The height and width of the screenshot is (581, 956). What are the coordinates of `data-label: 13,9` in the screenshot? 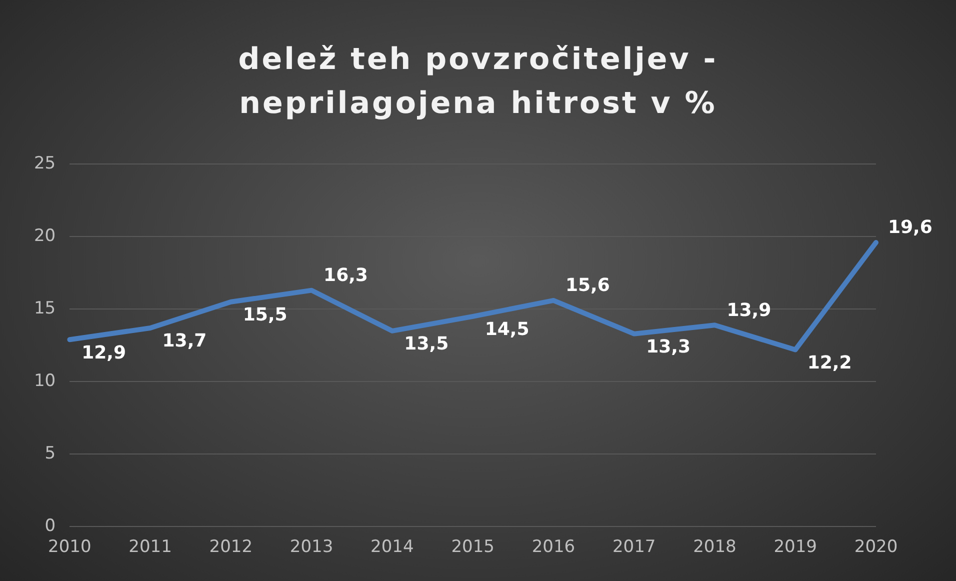 It's located at (749, 310).